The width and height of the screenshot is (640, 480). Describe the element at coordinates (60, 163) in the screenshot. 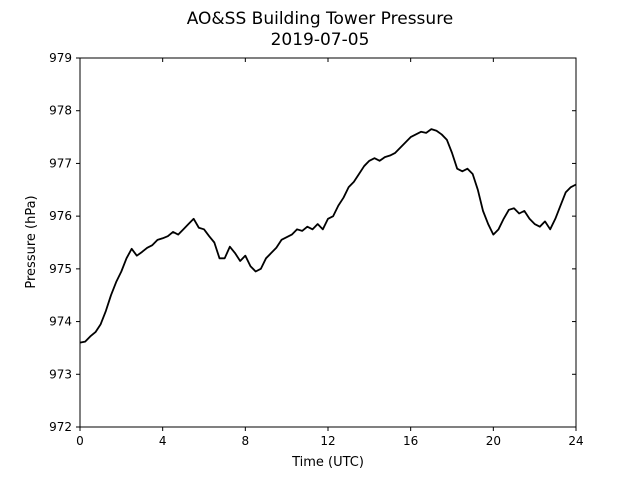

I see `y-tick-label: 977` at that location.